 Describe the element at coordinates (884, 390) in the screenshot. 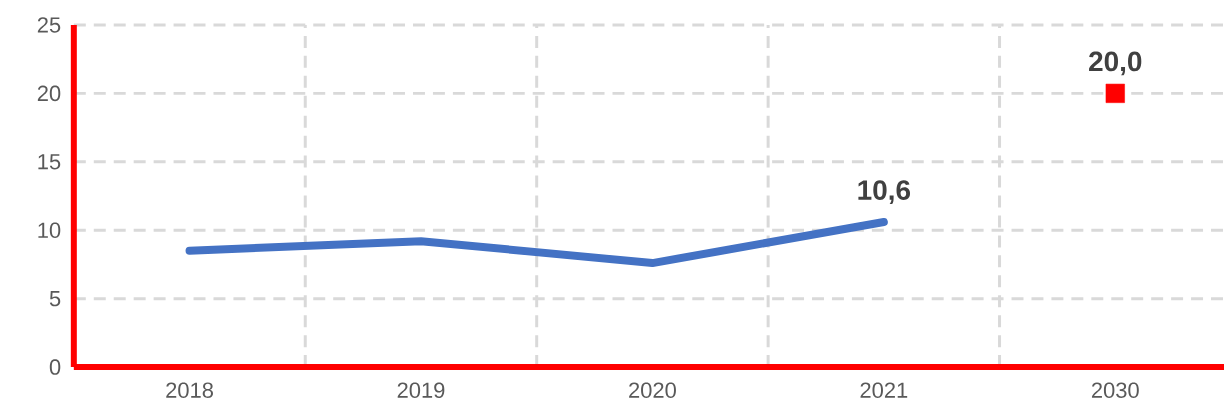

I see `x-tick-label: 2021` at that location.